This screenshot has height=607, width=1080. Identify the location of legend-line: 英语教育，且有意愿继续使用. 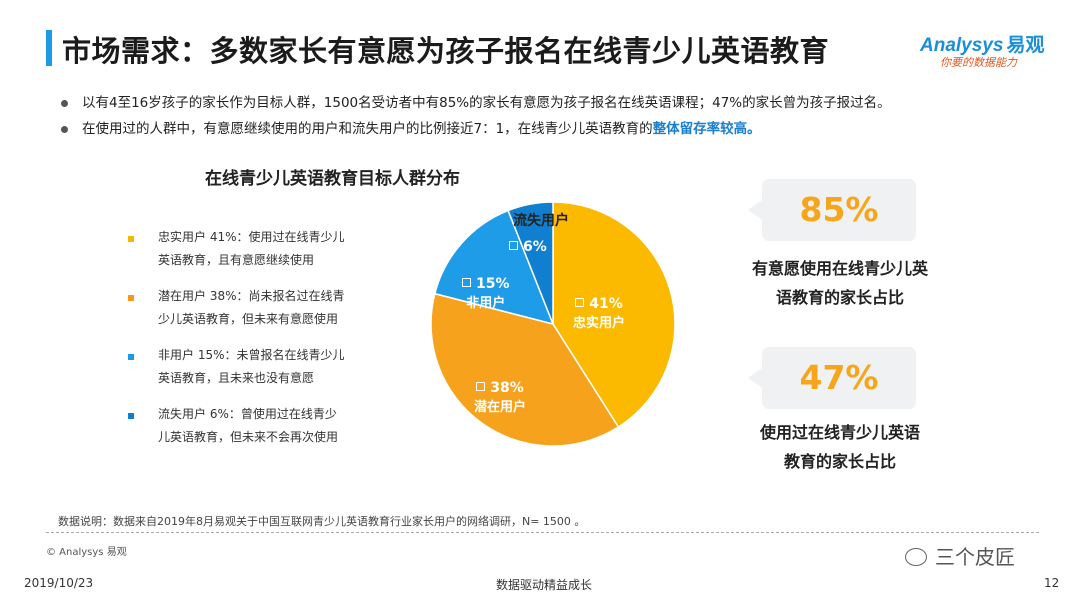
(236, 260).